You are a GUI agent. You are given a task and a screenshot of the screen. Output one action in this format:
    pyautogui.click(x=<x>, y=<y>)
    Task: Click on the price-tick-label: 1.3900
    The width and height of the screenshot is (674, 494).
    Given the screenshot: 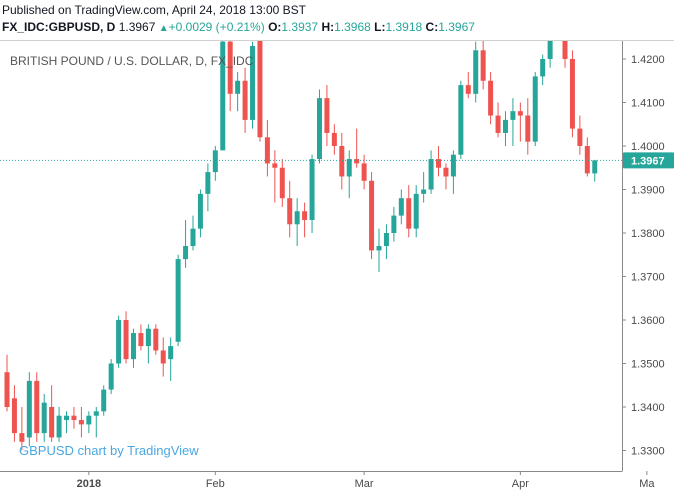 What is the action you would take?
    pyautogui.click(x=648, y=191)
    